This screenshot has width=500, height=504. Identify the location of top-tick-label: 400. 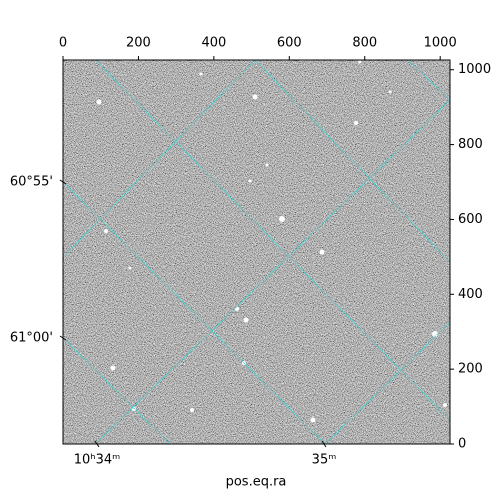
(213, 43).